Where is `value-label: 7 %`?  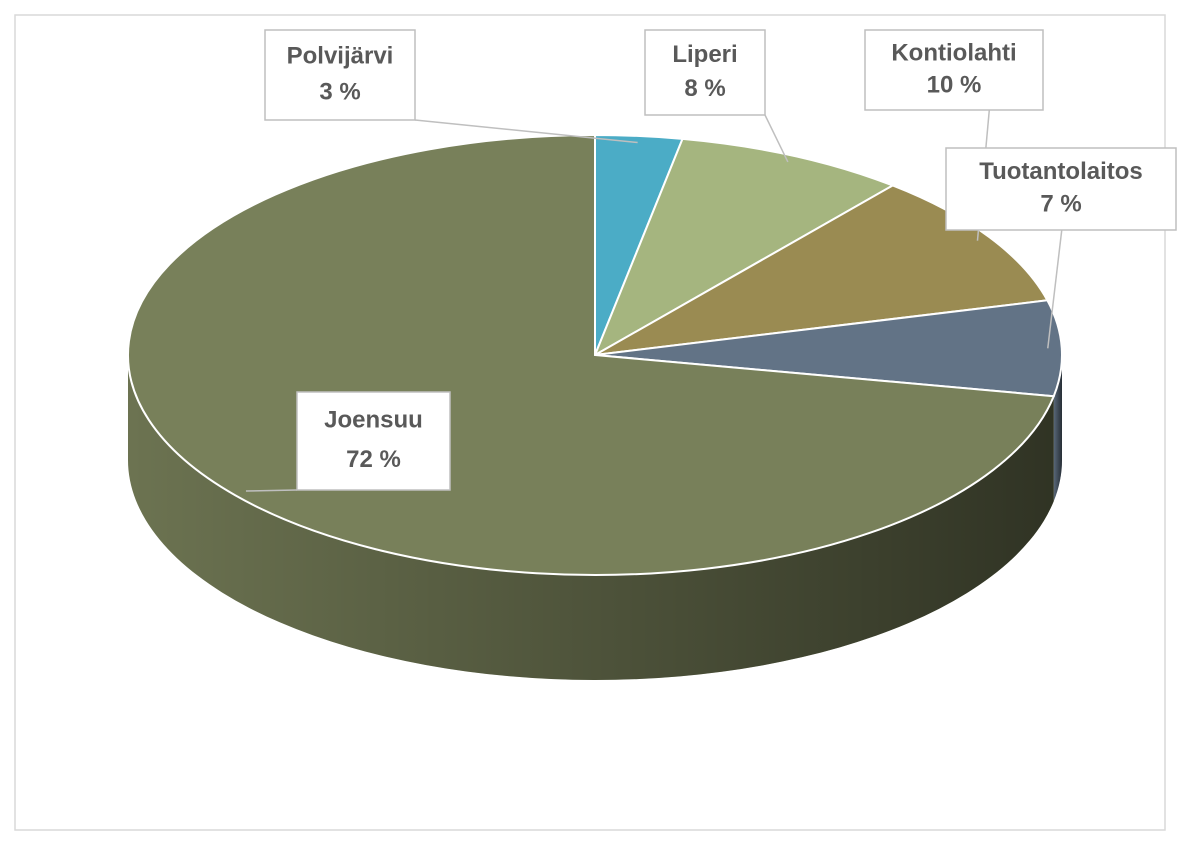
value-label: 7 % is located at coordinates (1060, 204).